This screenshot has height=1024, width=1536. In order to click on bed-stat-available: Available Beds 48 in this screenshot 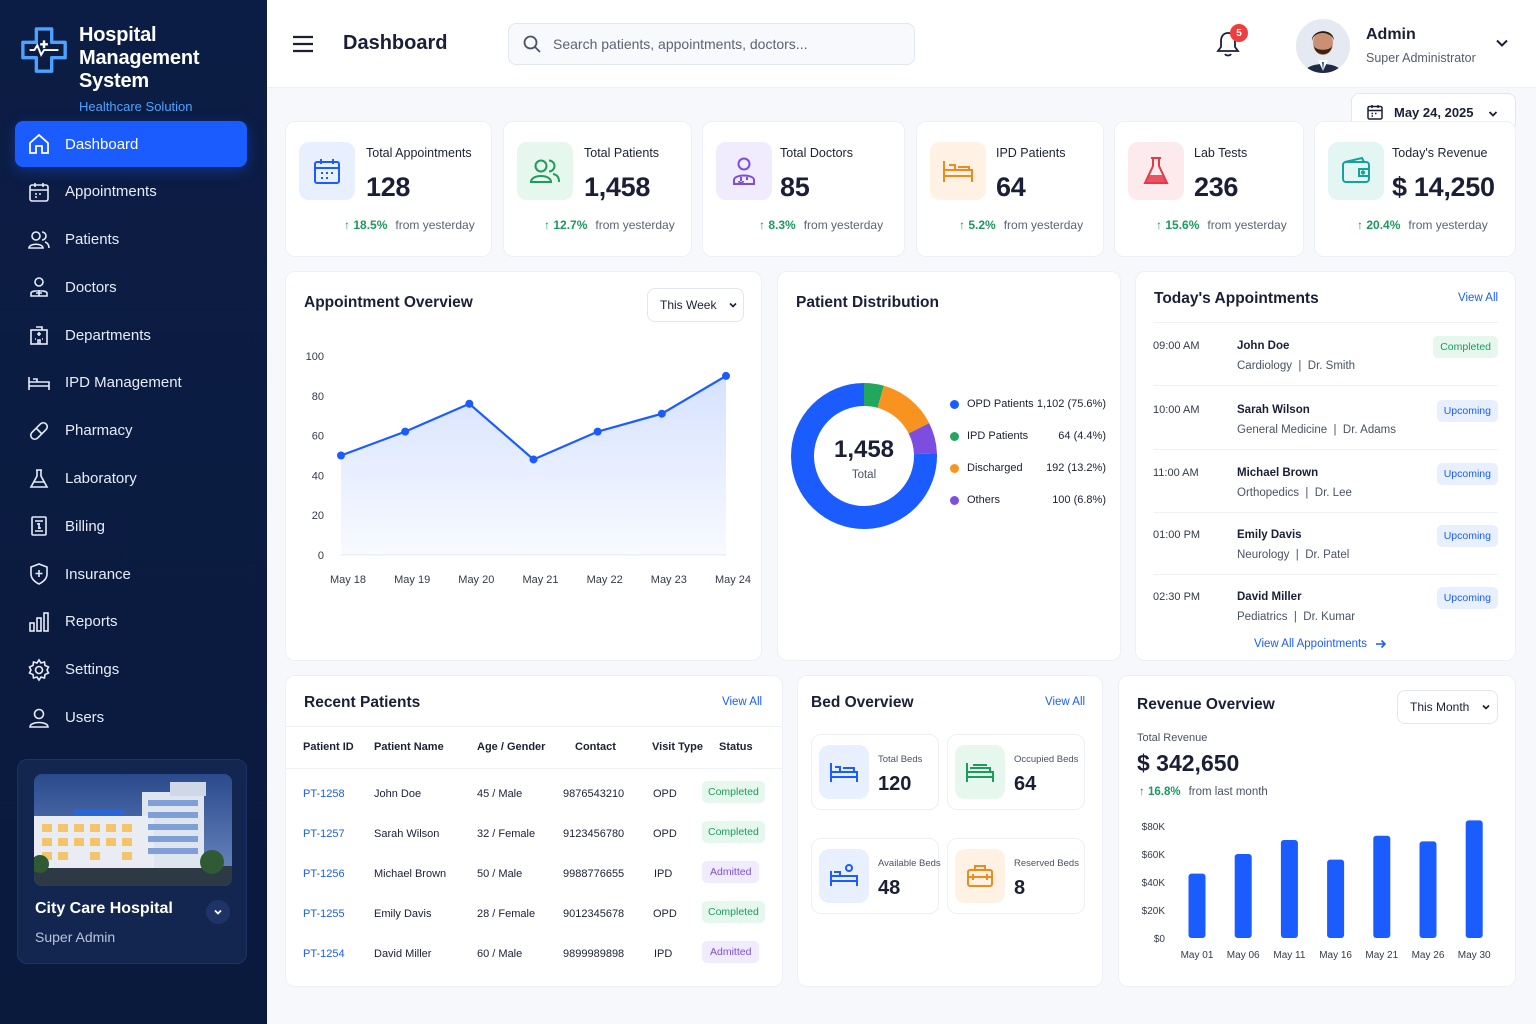, I will do `click(876, 876)`.